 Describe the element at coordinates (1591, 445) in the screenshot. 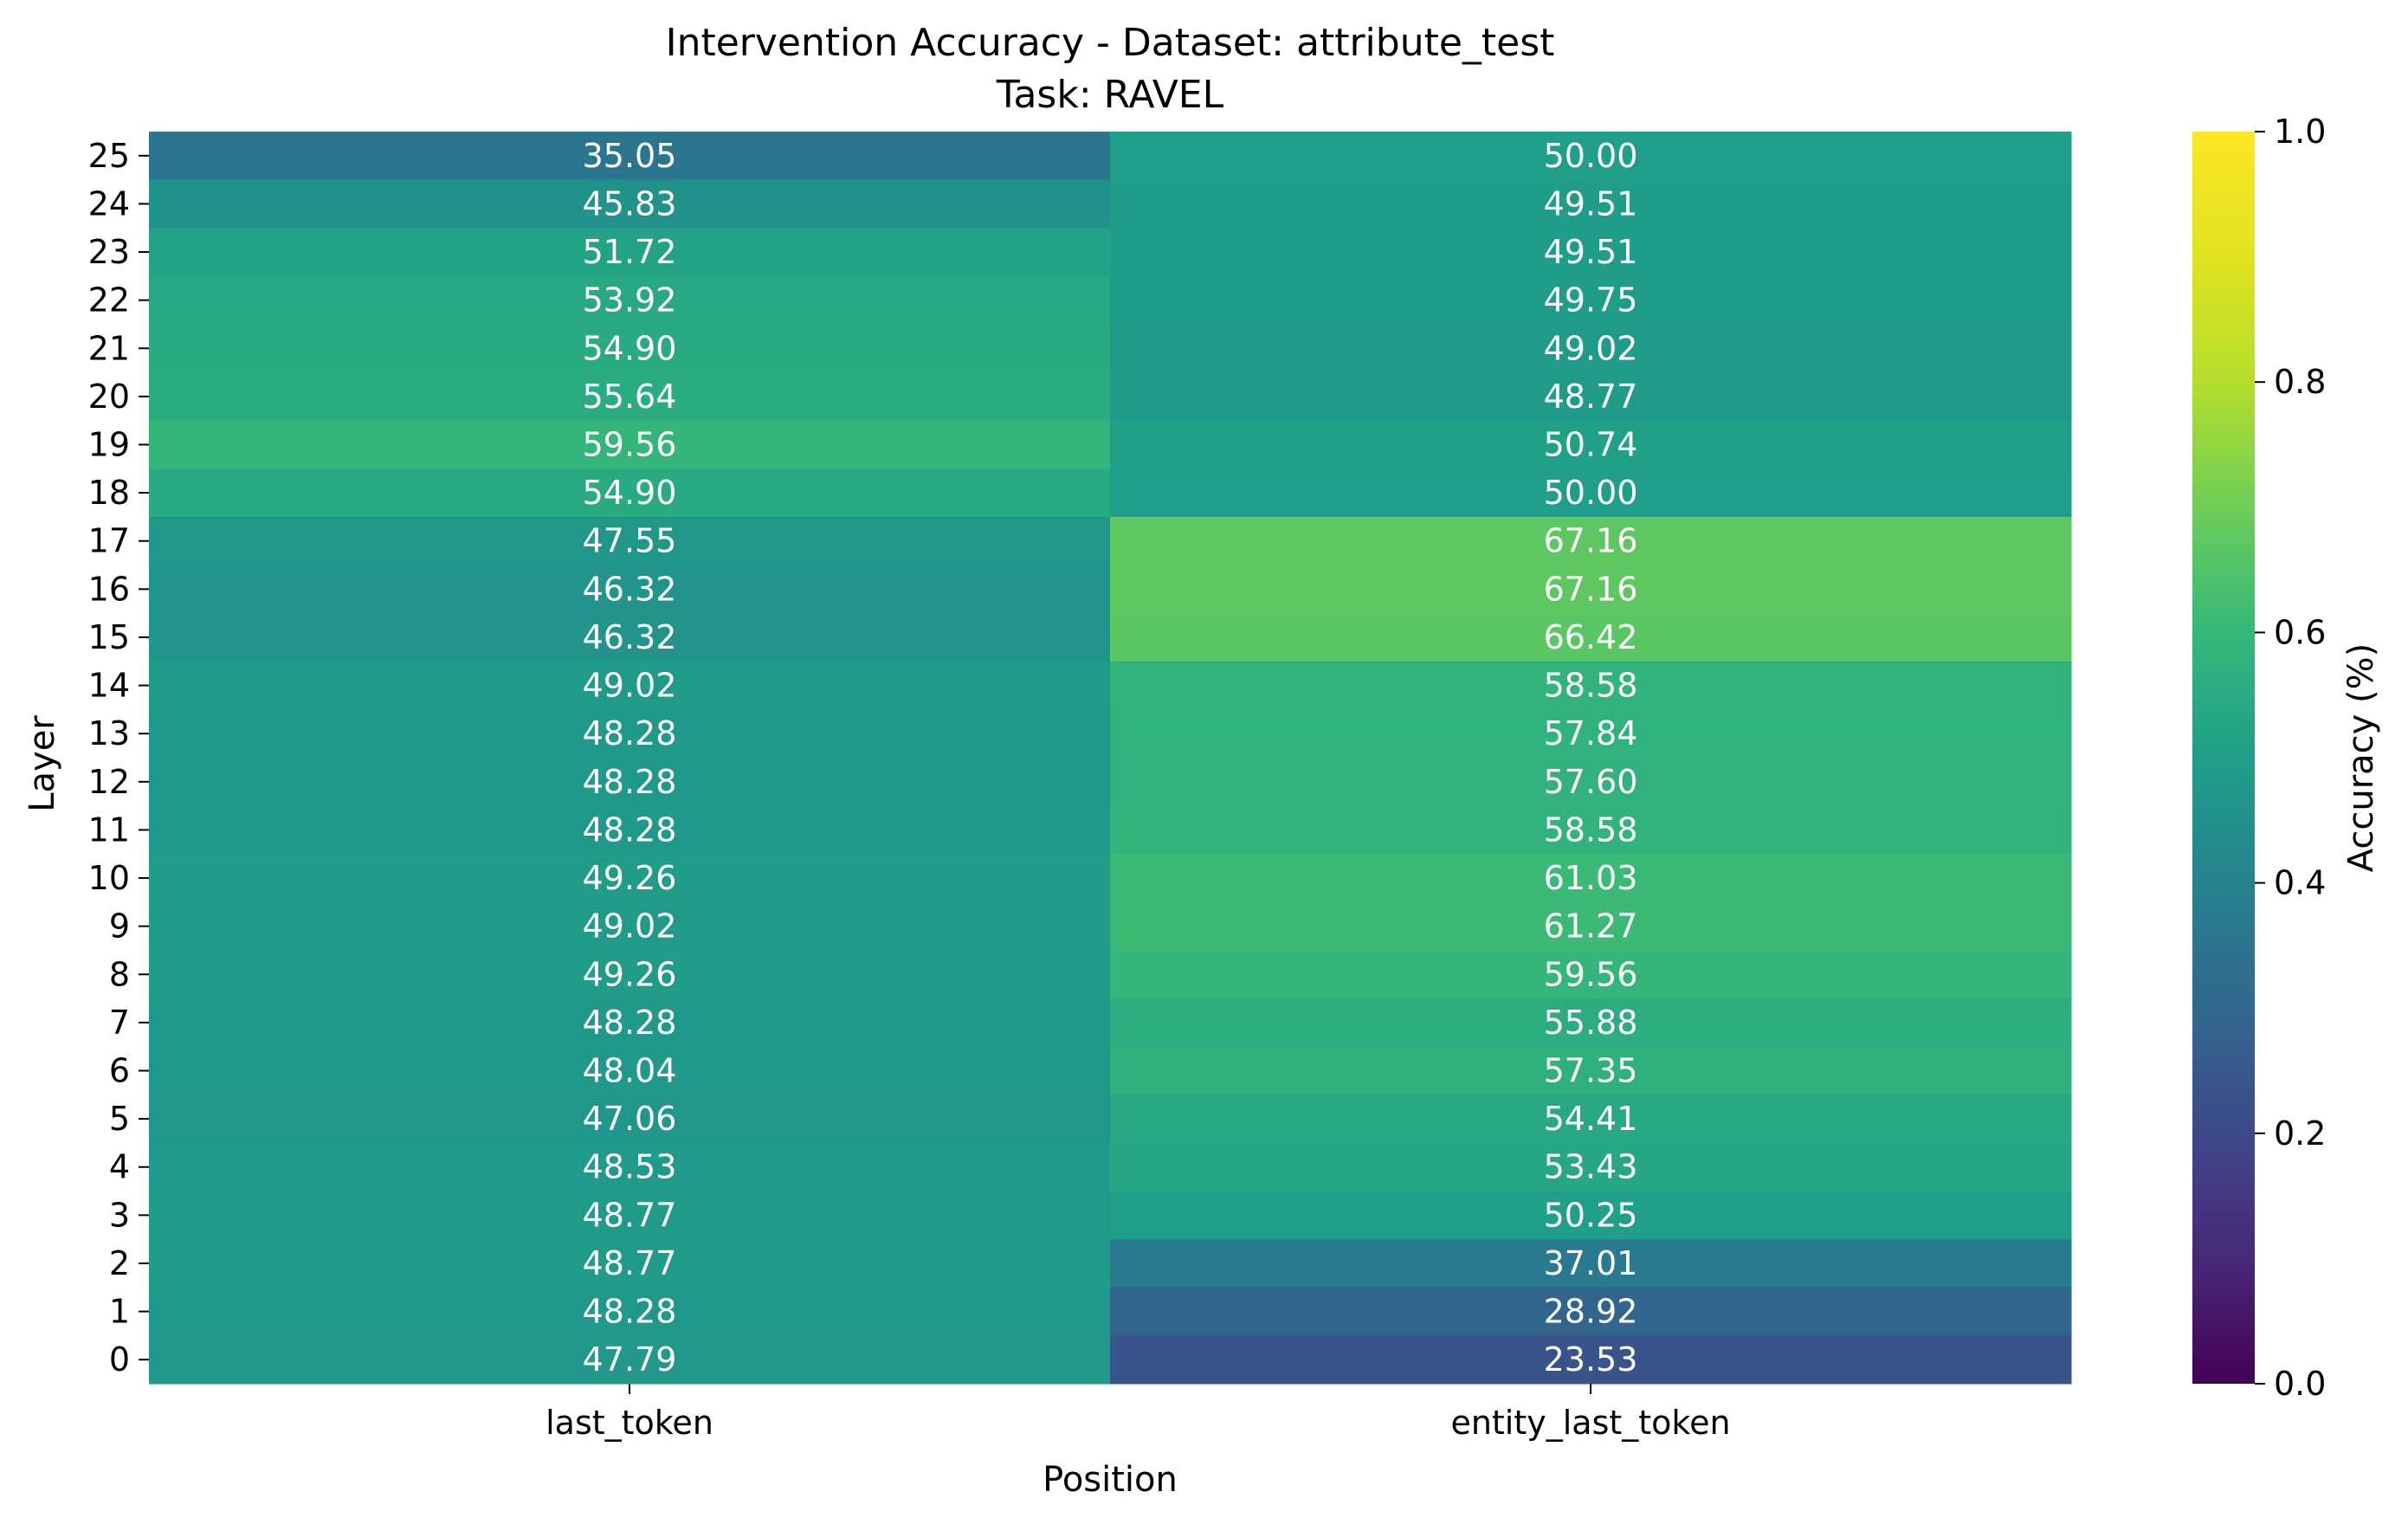

I see `cell-value-label: 50.74` at that location.